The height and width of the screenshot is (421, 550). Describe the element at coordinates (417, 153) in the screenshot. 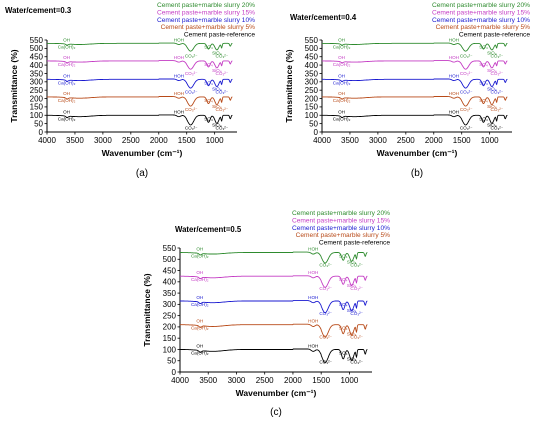

I see `x-axis-title: Wavenumber (cm⁻¹)` at that location.